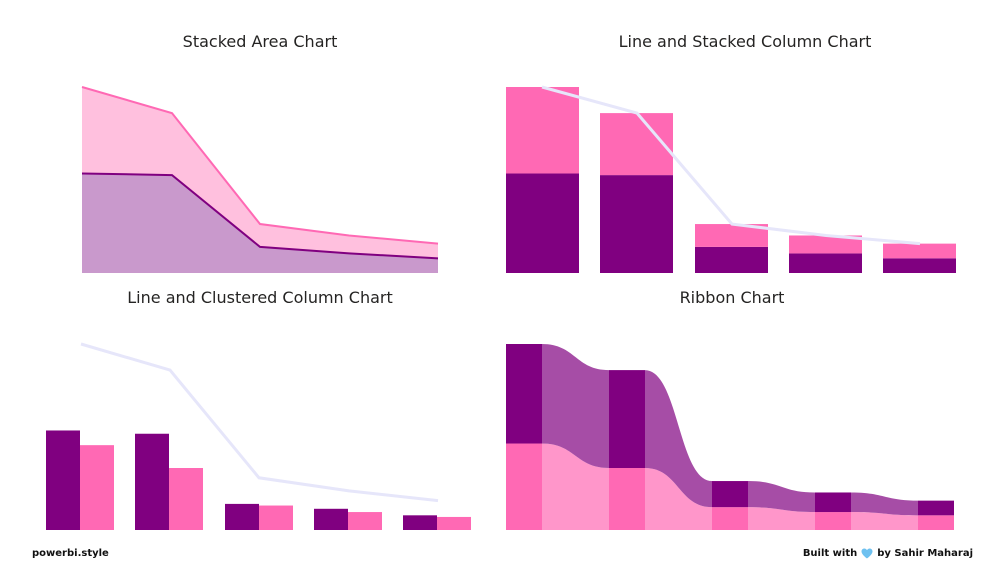 This screenshot has width=1005, height=581. I want to click on chart-title: Ribbon Chart, so click(732, 297).